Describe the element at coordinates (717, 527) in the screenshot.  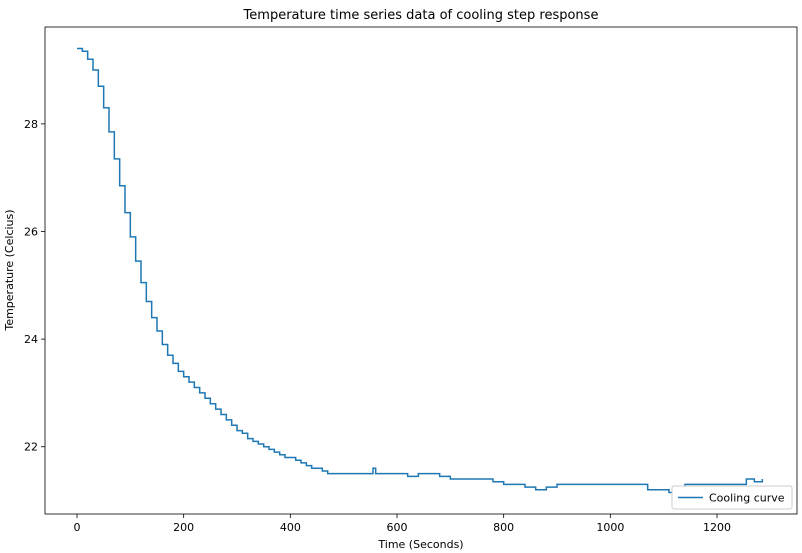
I see `x-tick-label: 1200` at that location.